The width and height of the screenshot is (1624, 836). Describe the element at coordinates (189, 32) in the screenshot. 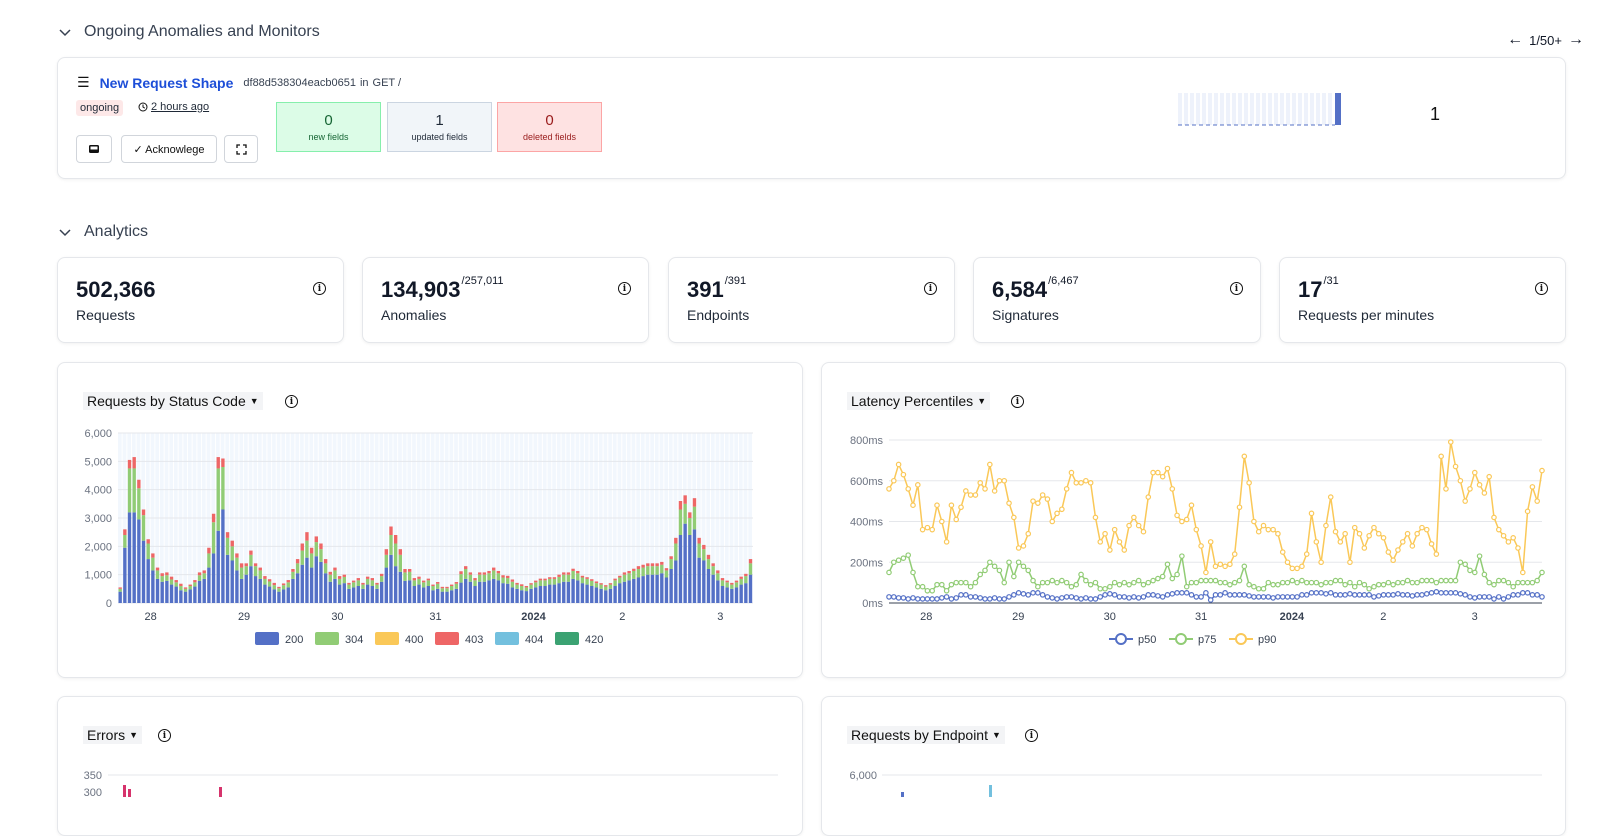

I see `anomalies-section-header: Ongoing Anomalies and Monitors` at that location.